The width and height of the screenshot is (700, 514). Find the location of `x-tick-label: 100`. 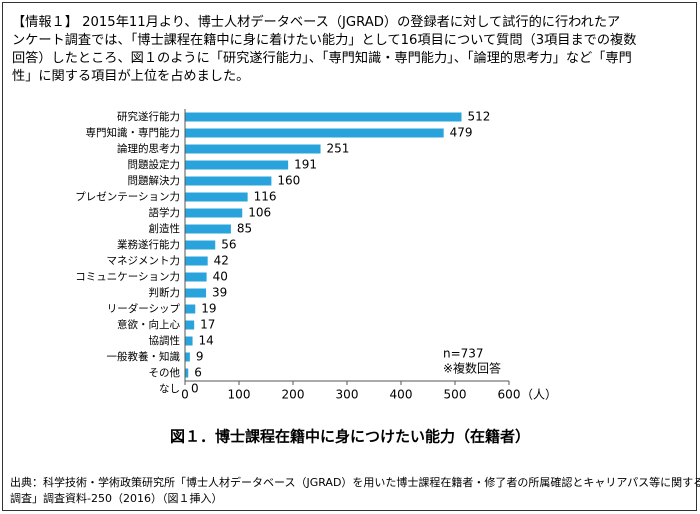

x-tick-label: 100 is located at coordinates (239, 395).